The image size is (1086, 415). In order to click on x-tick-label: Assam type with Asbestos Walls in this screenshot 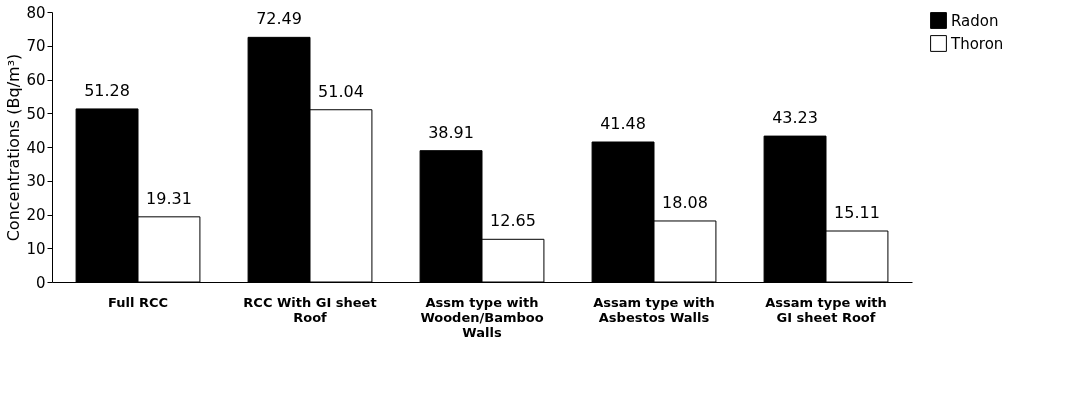, I will do `click(654, 309)`.